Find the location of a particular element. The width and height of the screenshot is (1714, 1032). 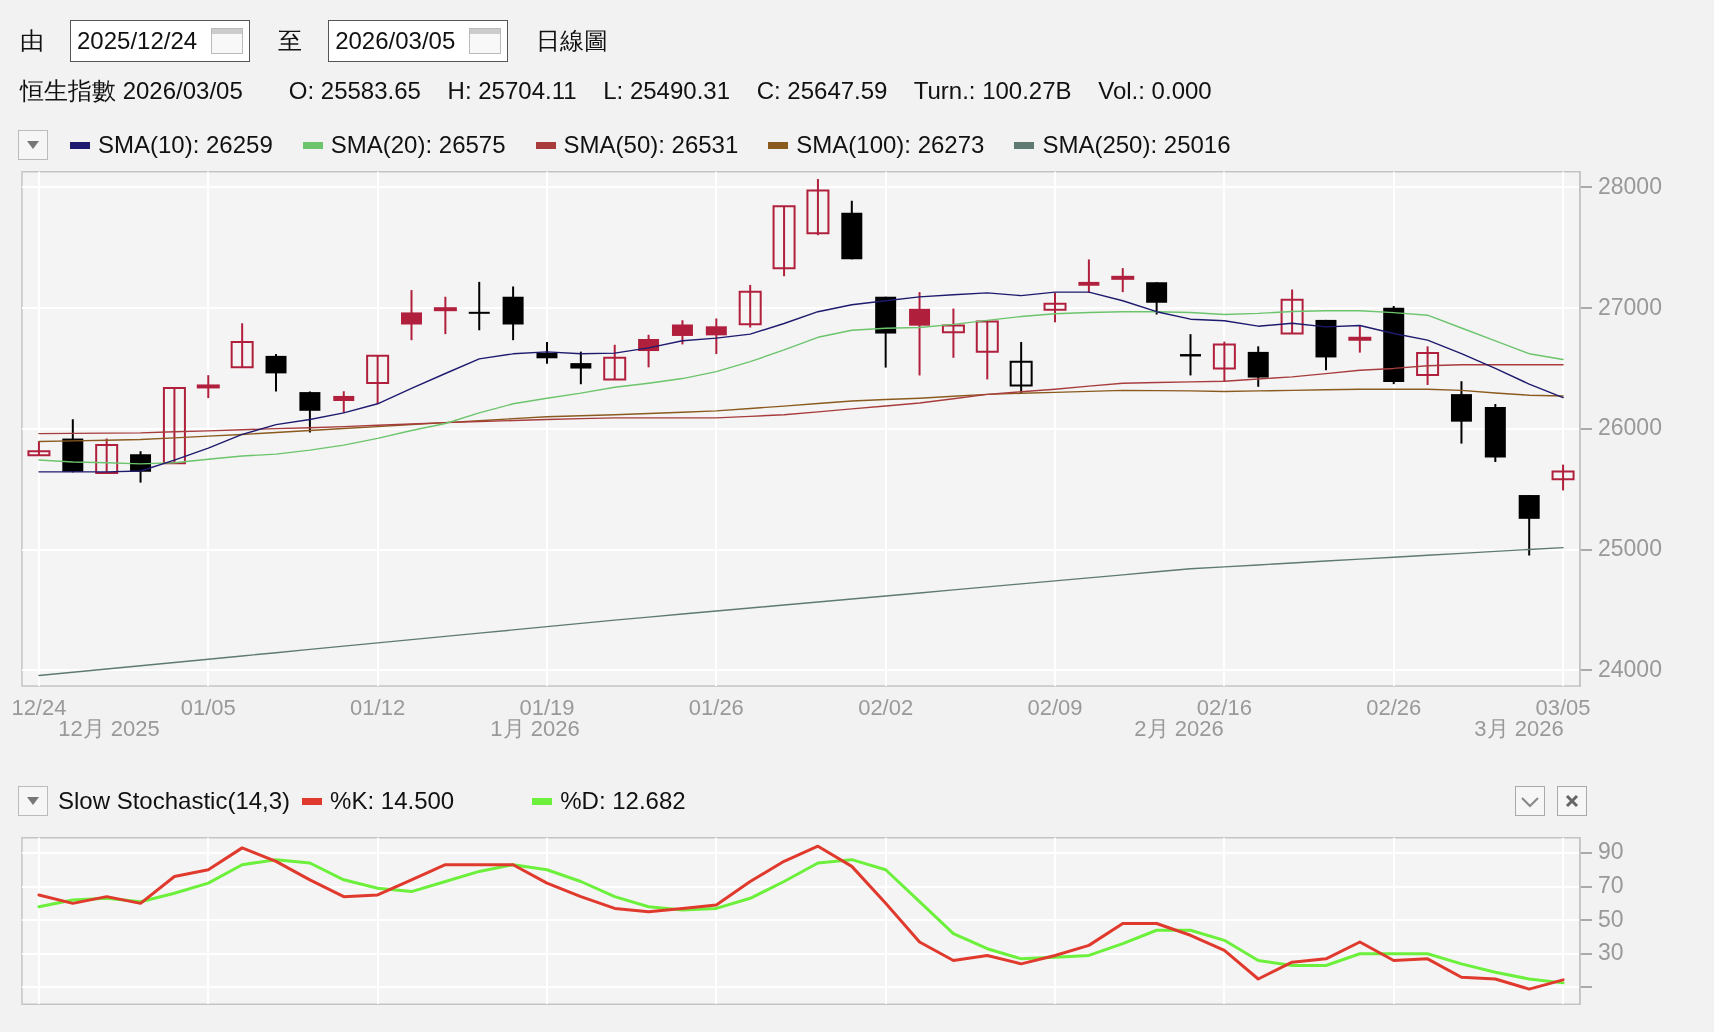

legend-label: SMA(50): 26531 is located at coordinates (651, 145).